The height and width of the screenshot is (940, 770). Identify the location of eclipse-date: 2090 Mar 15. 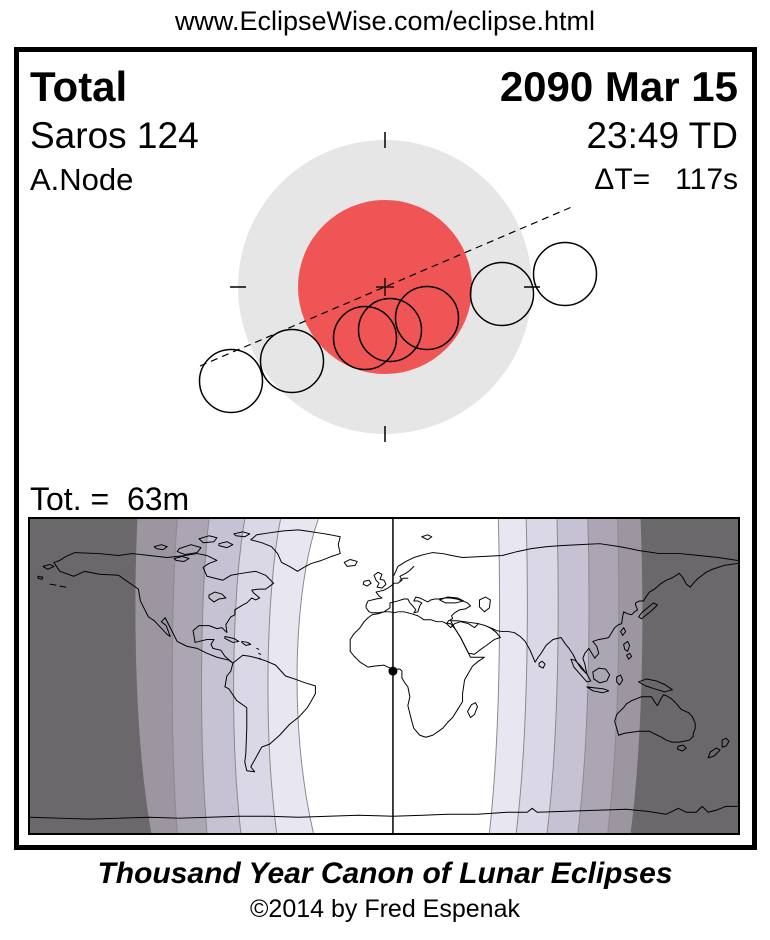
(618, 86).